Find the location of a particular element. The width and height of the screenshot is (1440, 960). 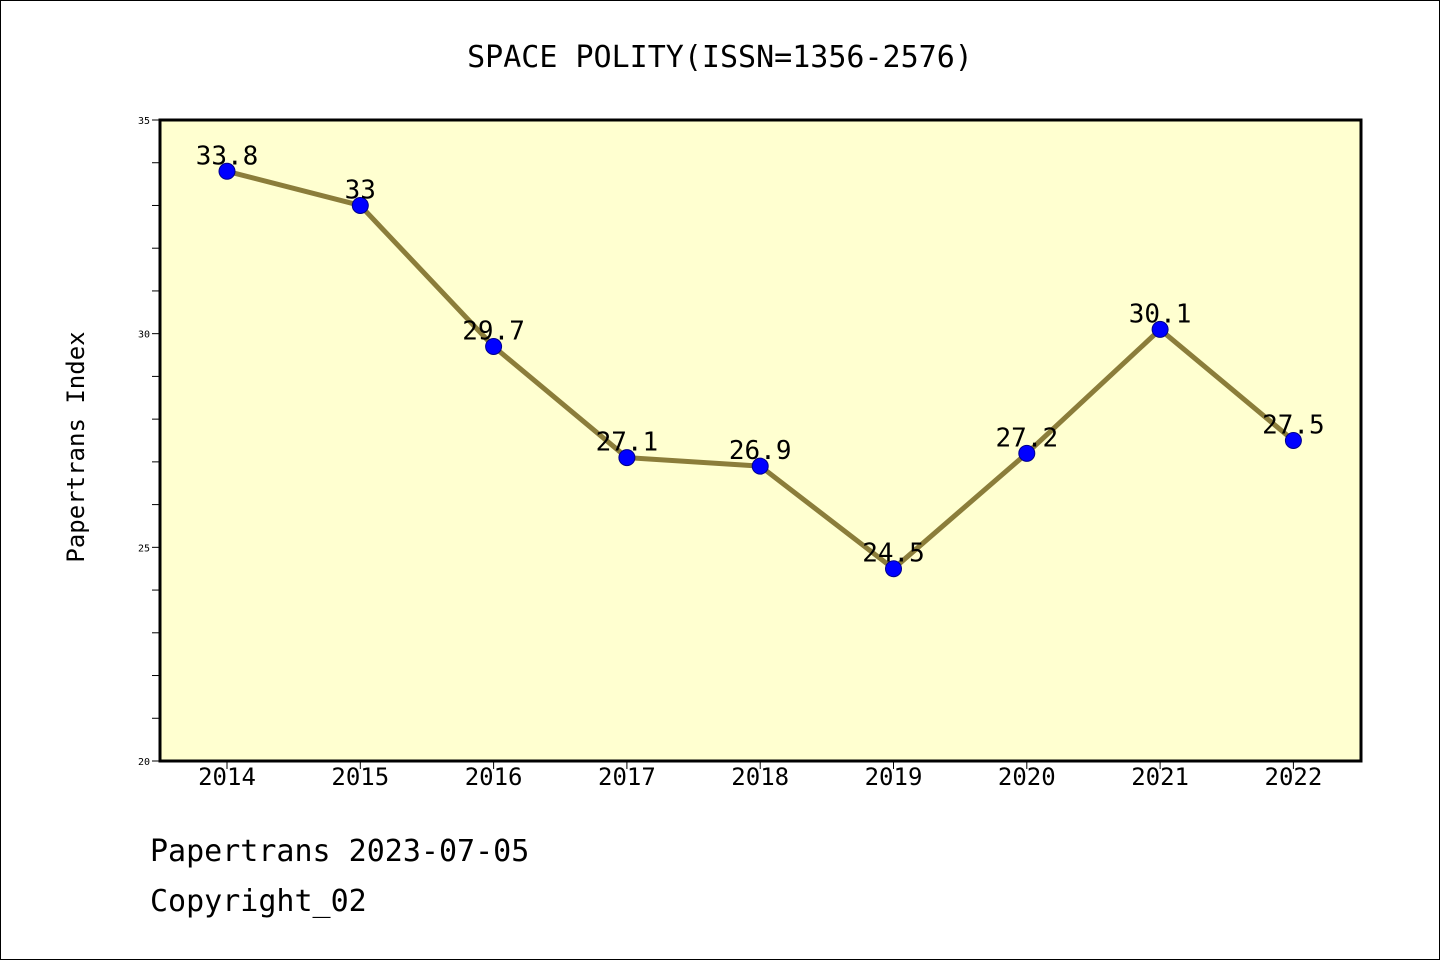

x-tick-label: 2017 is located at coordinates (627, 777).